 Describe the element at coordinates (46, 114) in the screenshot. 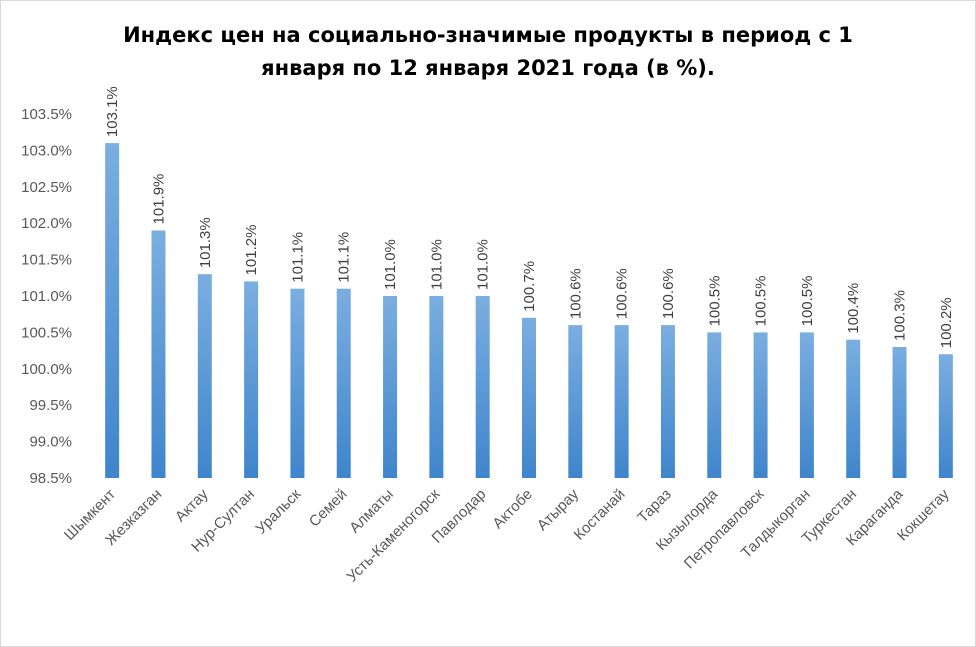

I see `y-tick-label: 103.5%` at that location.